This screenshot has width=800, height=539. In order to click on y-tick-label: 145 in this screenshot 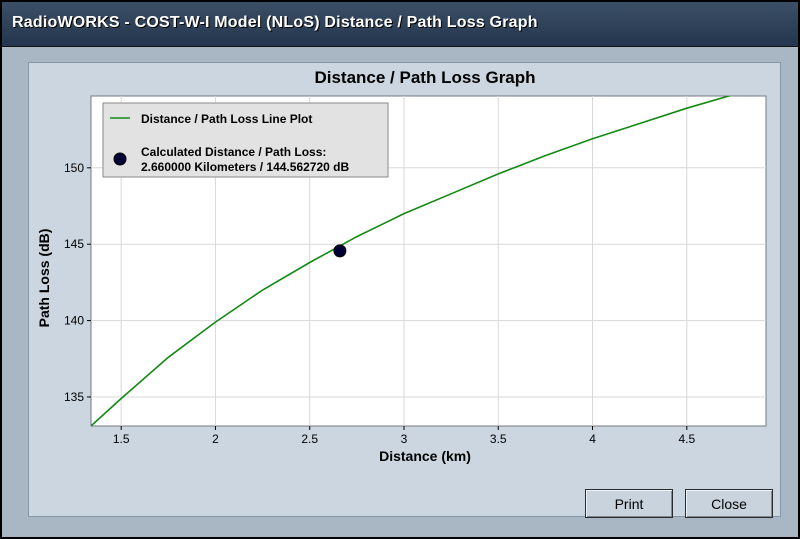, I will do `click(74, 244)`.